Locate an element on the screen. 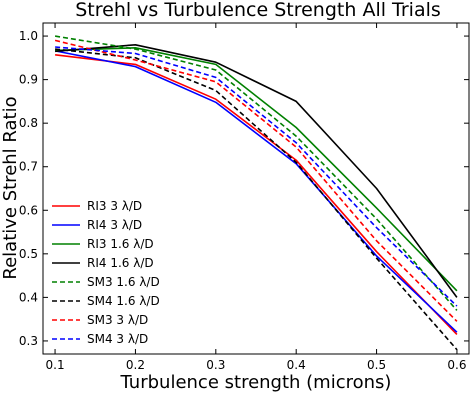  legend-label: SM4 1.6 λ/D is located at coordinates (123, 301).